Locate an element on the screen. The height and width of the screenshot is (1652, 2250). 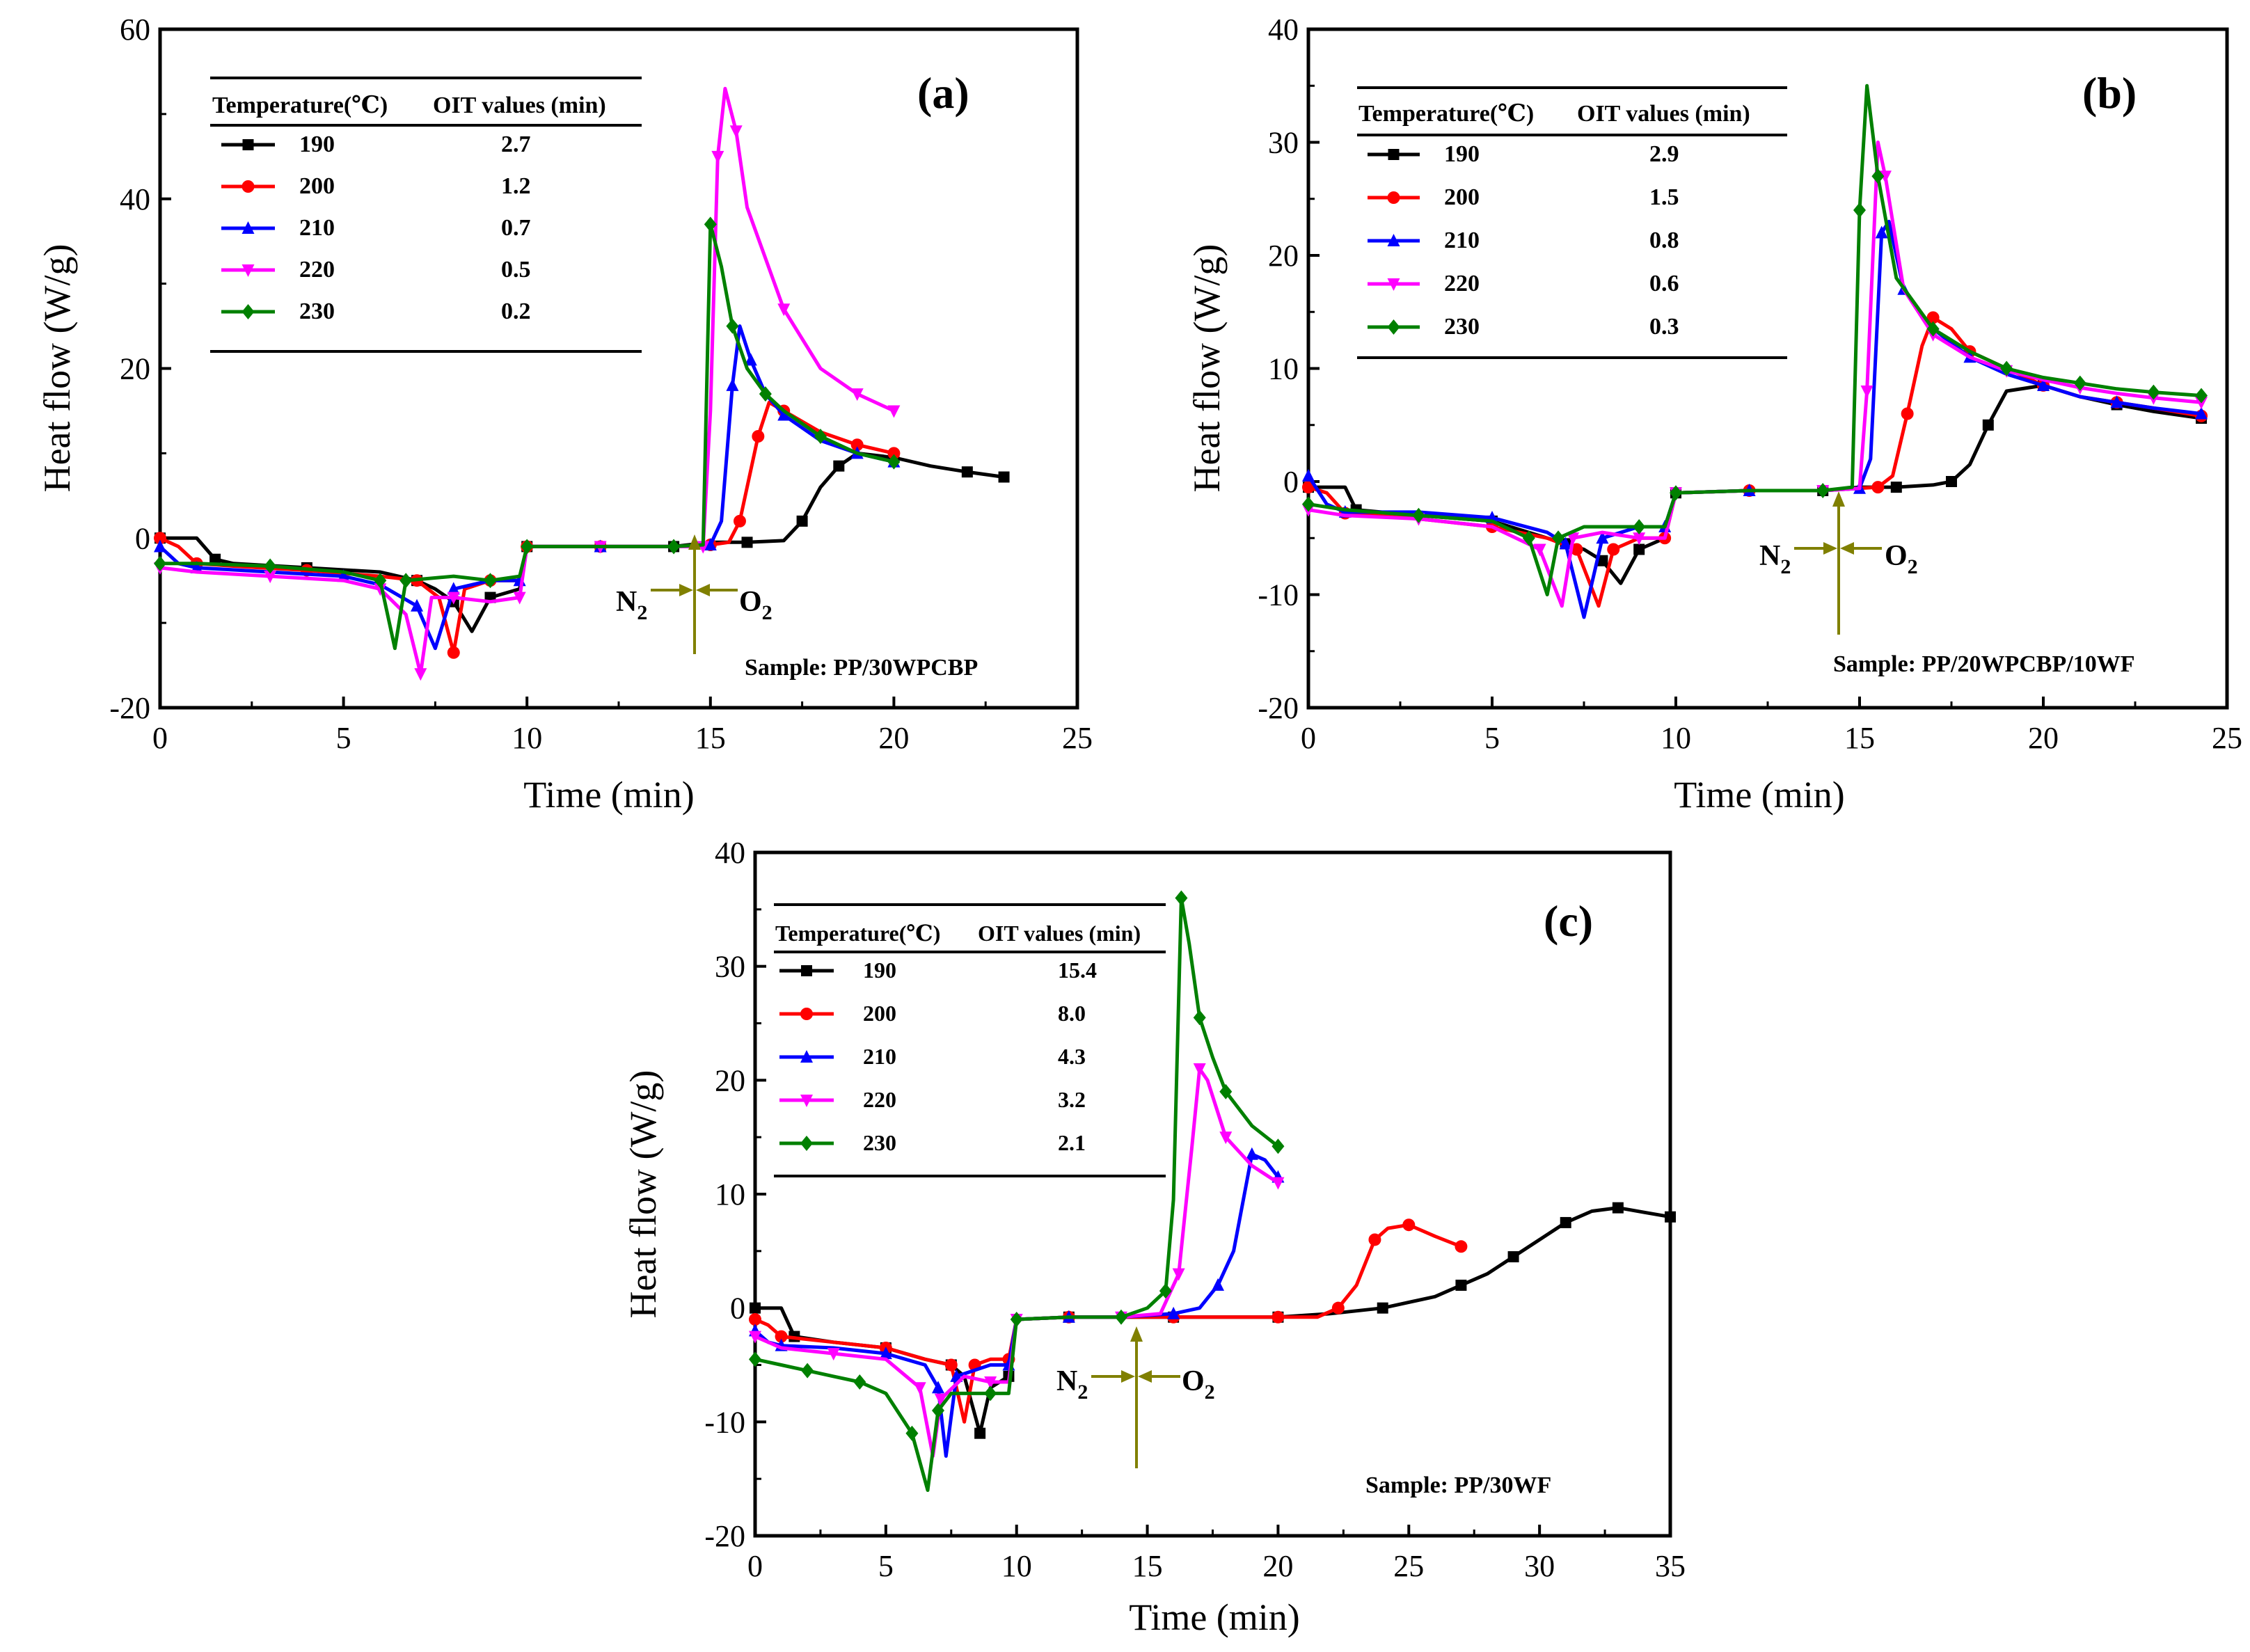
legend-oit-value: 15.4 is located at coordinates (1077, 971).